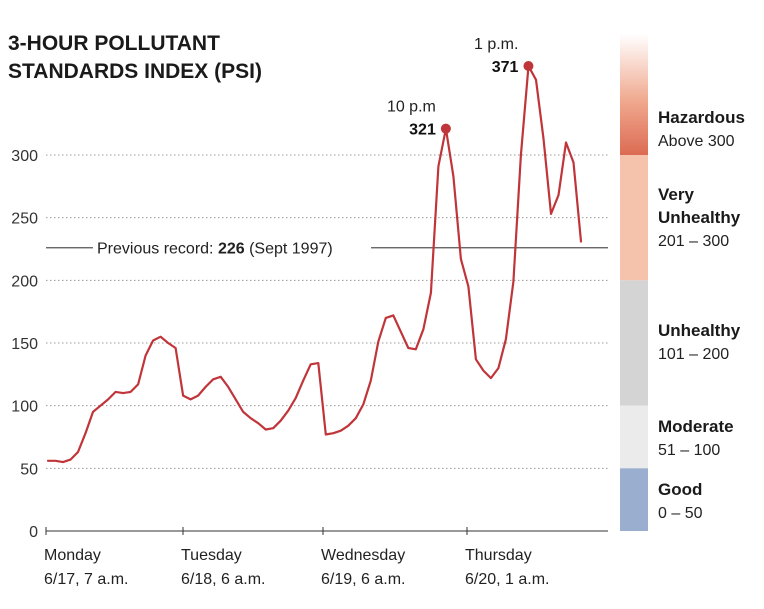  I want to click on y-tick-250: 250, so click(24, 219).